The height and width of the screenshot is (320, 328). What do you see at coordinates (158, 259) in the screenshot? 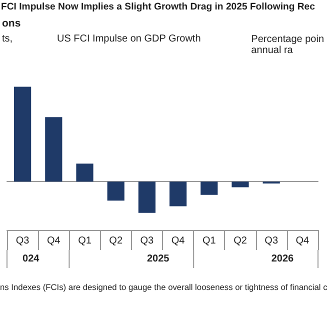
I see `text: 2025` at bounding box center [158, 259].